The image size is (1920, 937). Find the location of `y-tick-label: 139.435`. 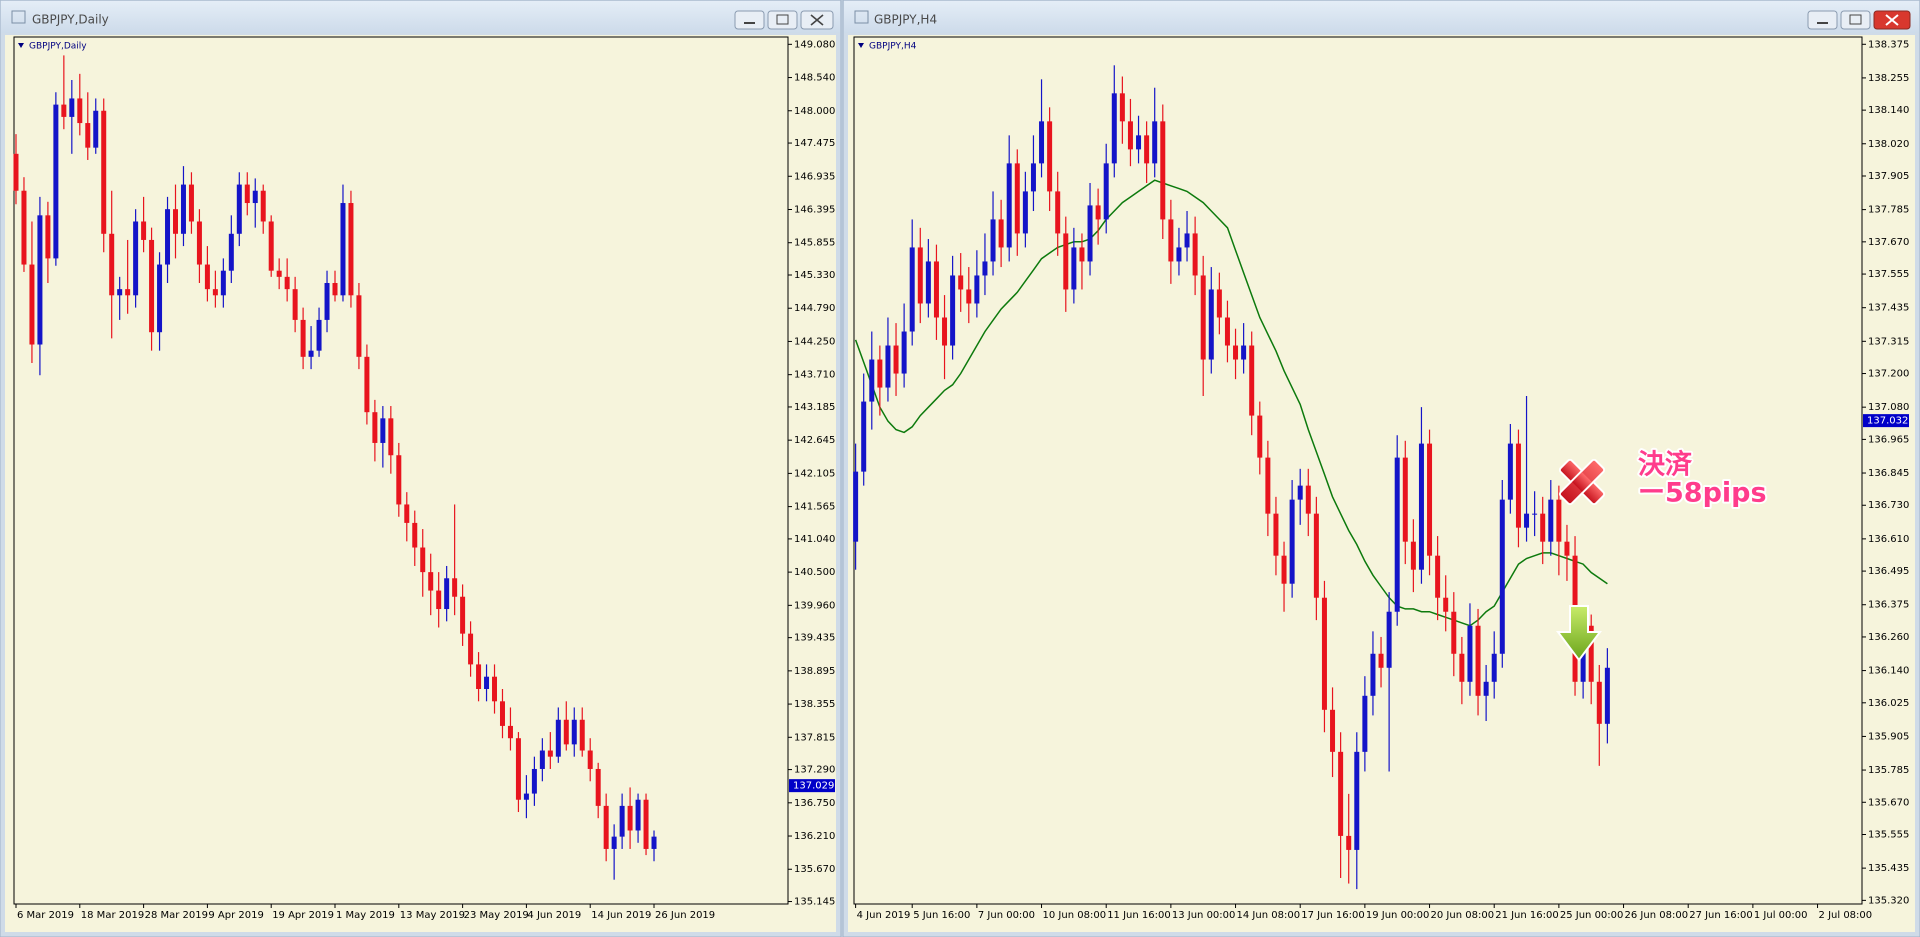

y-tick-label: 139.435 is located at coordinates (814, 638).